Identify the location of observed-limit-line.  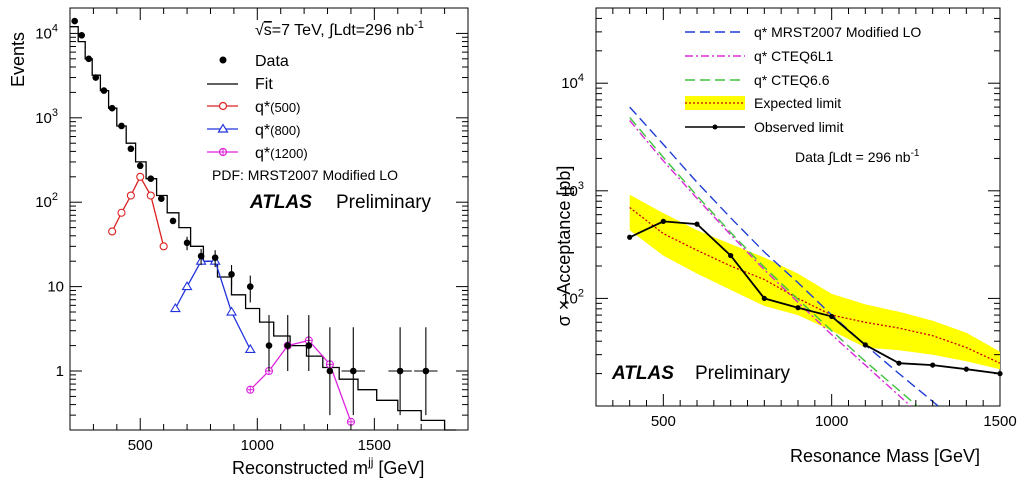
(815, 297).